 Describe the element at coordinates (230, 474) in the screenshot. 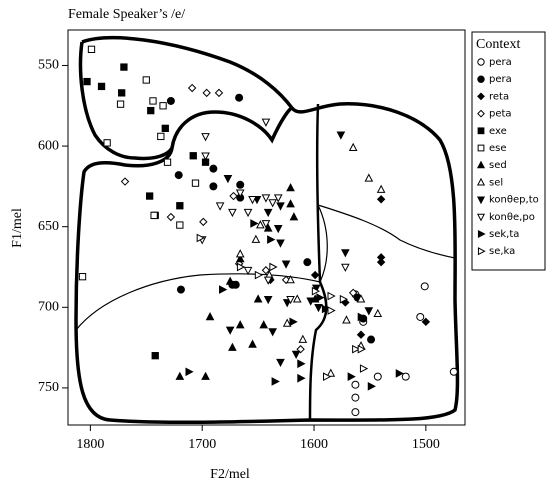

I see `x-axis-label: F2/mel` at that location.